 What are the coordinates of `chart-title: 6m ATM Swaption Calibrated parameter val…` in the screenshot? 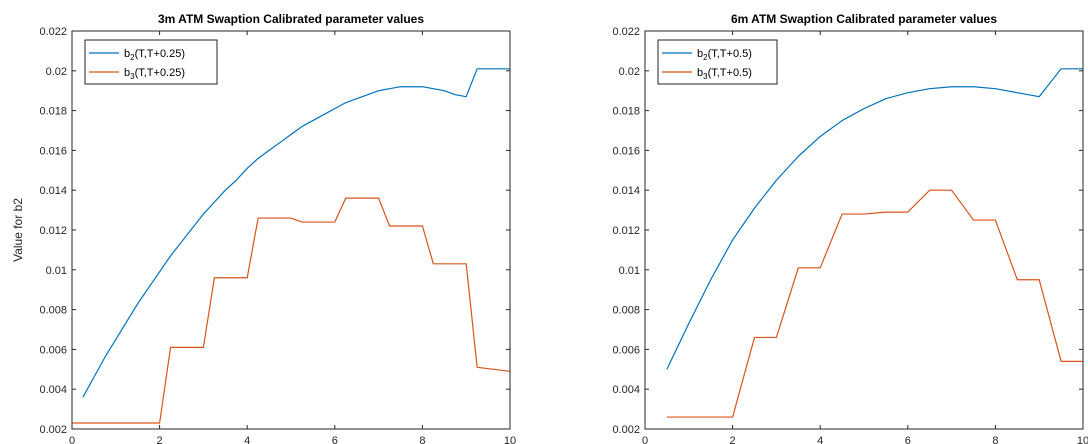 It's located at (864, 19).